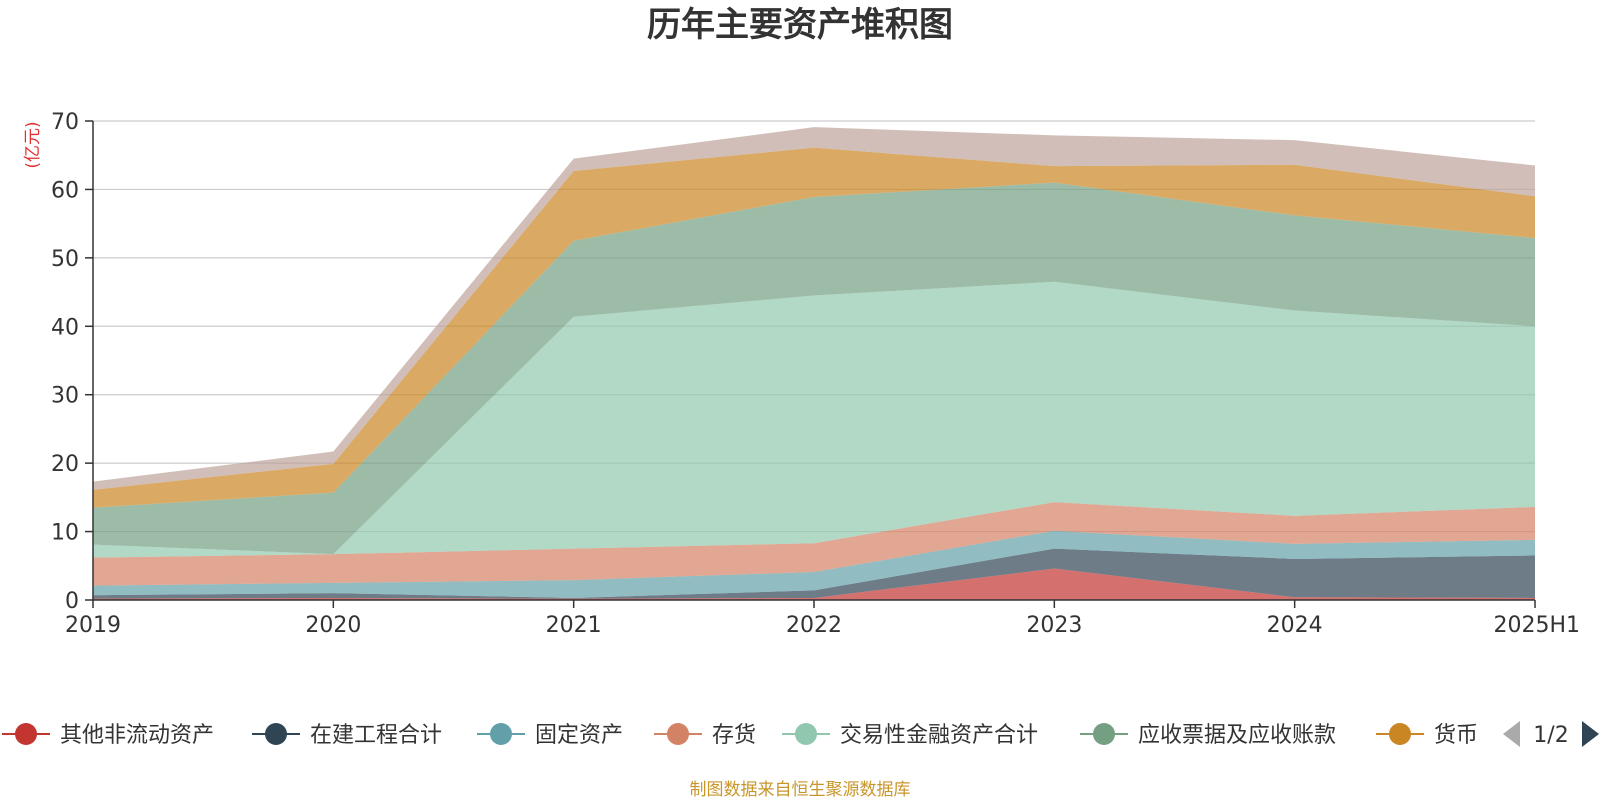 This screenshot has width=1600, height=800. I want to click on legend-item: 其他非流动资产, so click(108, 735).